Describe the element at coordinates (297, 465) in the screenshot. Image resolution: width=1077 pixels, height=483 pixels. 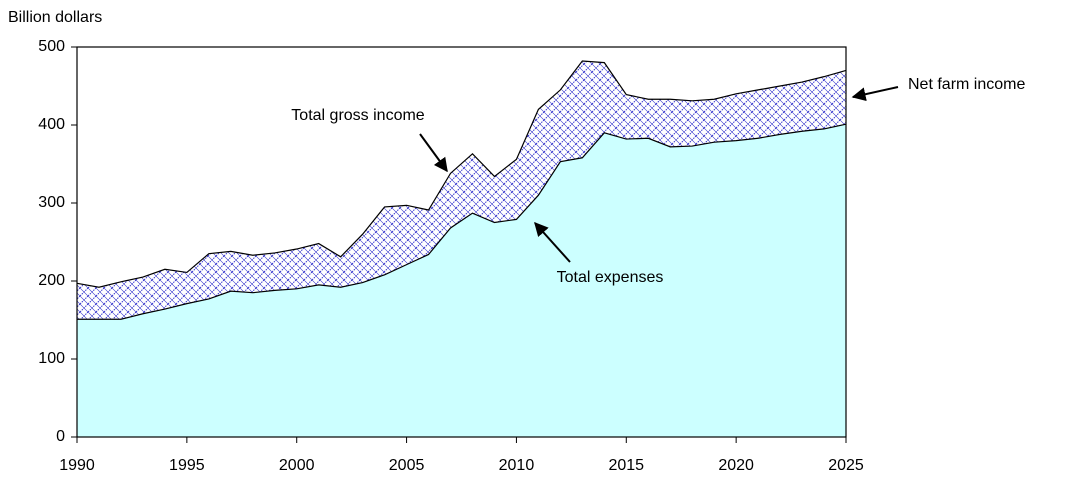
I see `x-tick-label: 2000` at that location.